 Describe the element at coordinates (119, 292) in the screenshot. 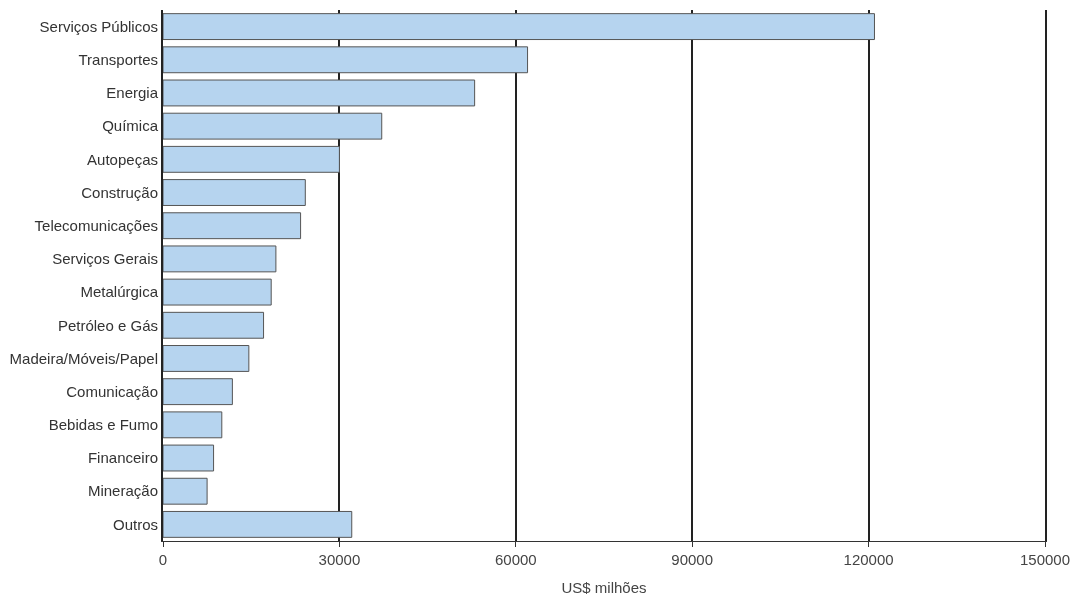

I see `y-tick-label: Metalúrgica` at that location.